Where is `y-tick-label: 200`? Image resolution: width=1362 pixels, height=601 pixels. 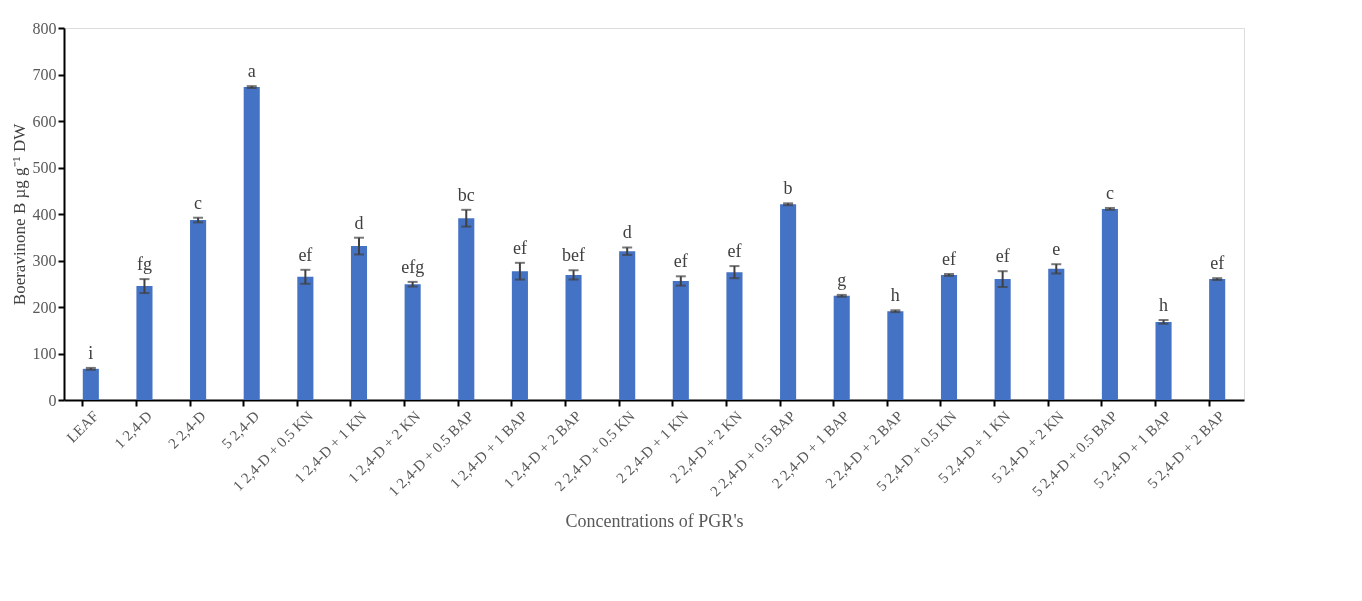 y-tick-label: 200 is located at coordinates (44, 307).